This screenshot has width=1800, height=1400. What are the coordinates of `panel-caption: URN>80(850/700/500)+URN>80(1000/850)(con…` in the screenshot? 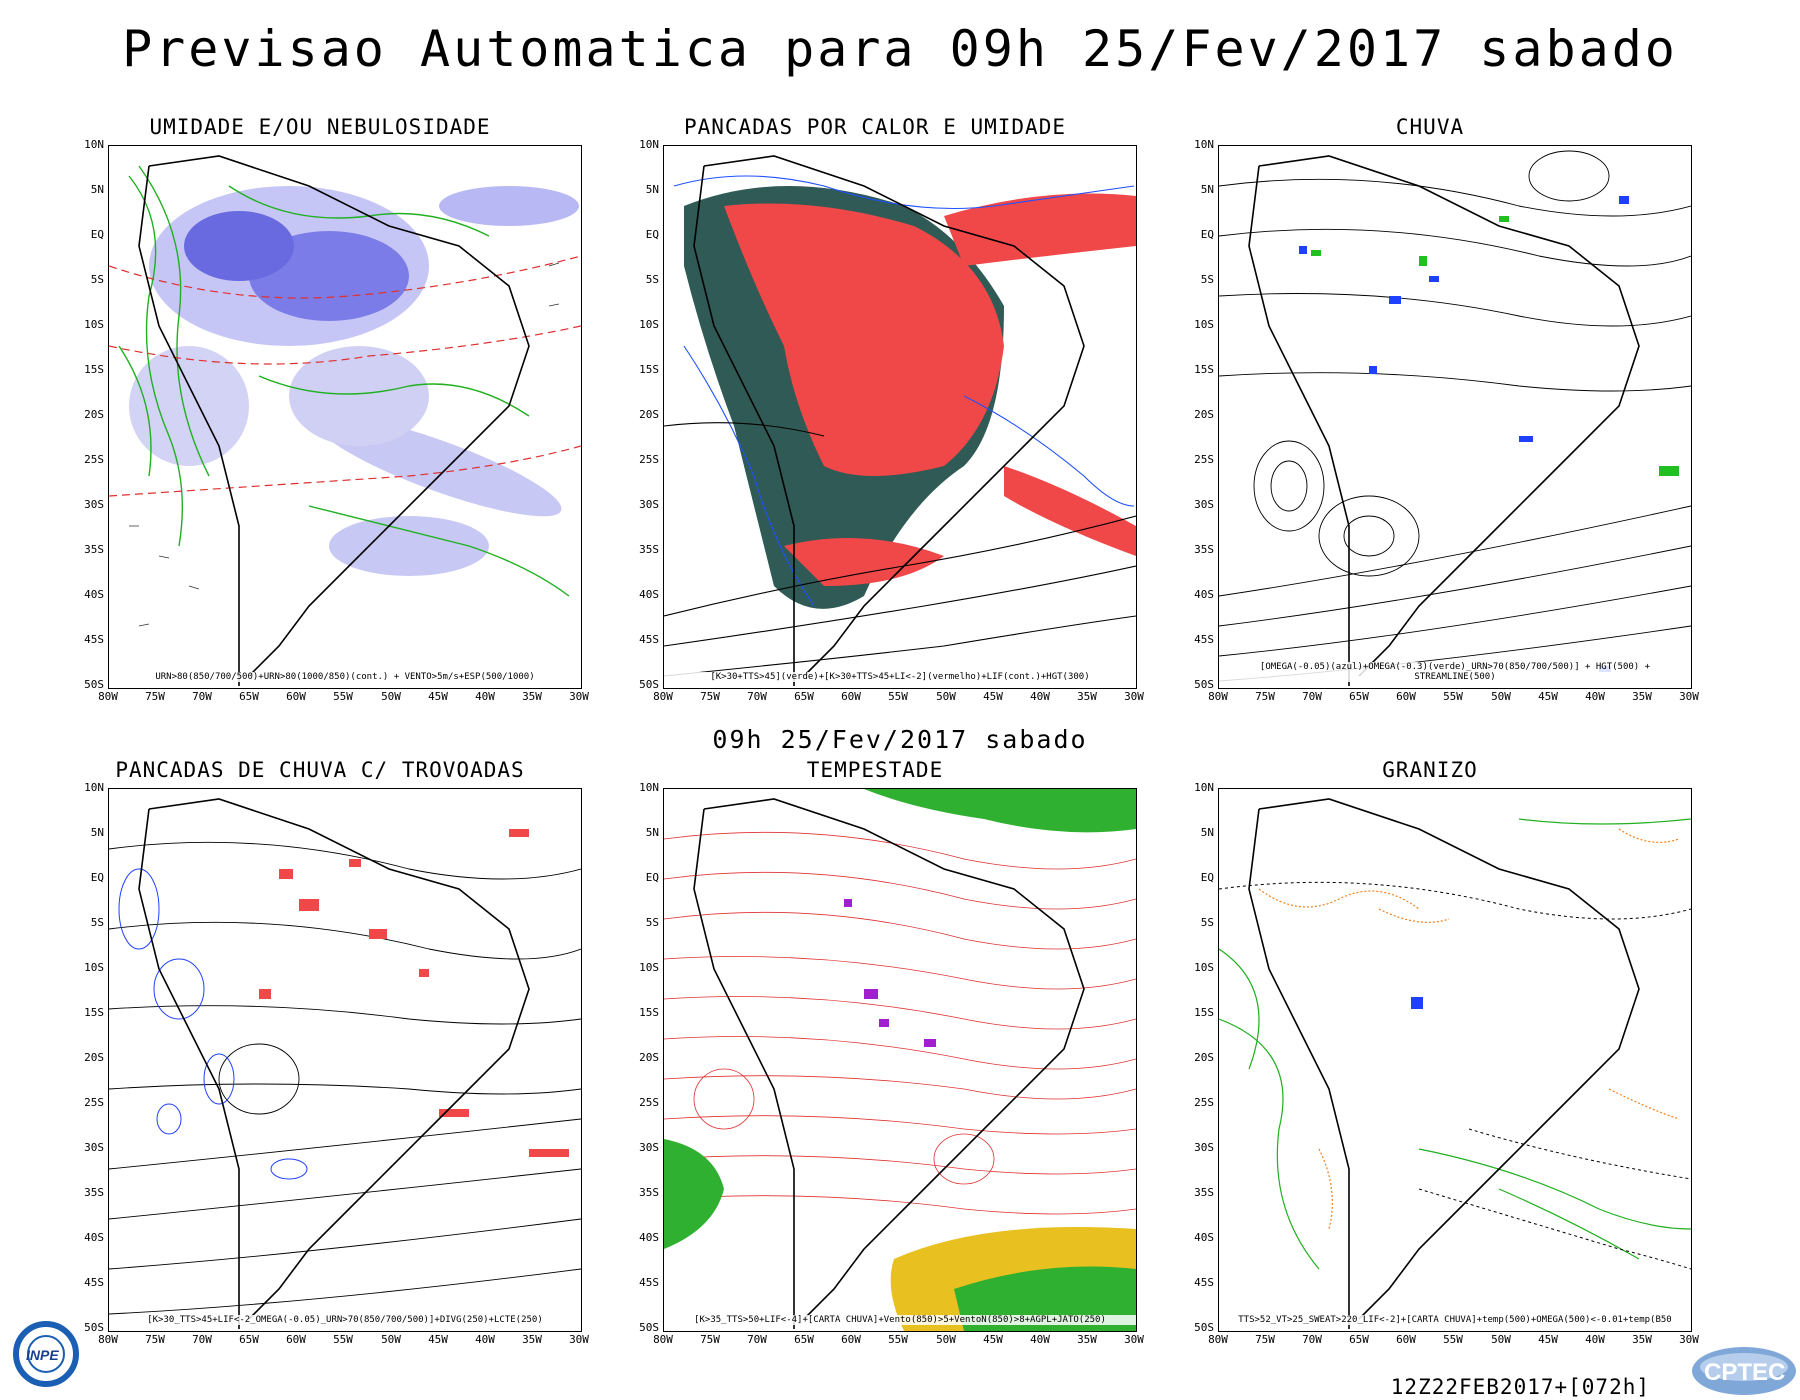 It's located at (345, 677).